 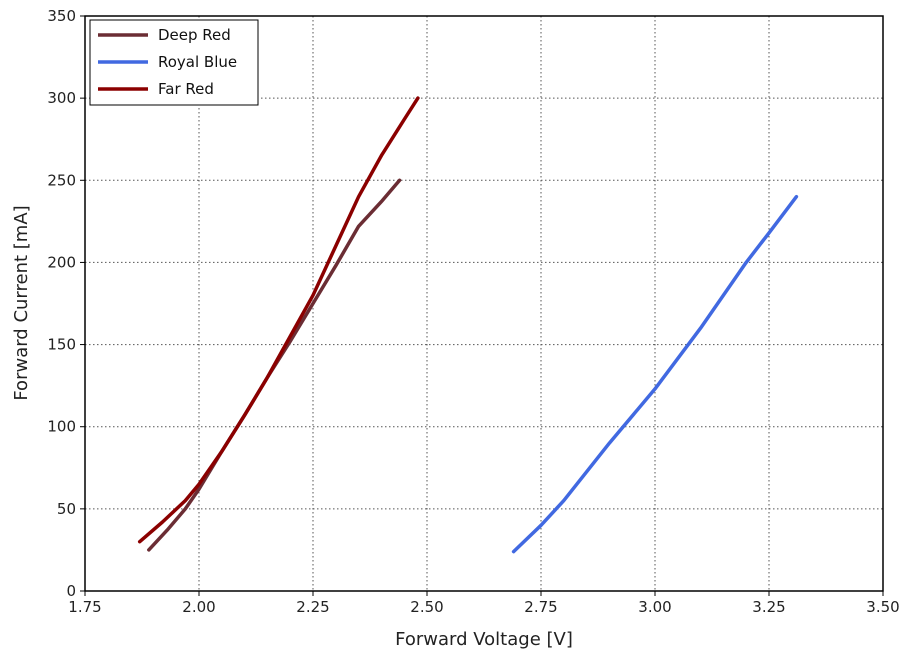 What do you see at coordinates (61, 427) in the screenshot?
I see `y-tick-label: 100` at bounding box center [61, 427].